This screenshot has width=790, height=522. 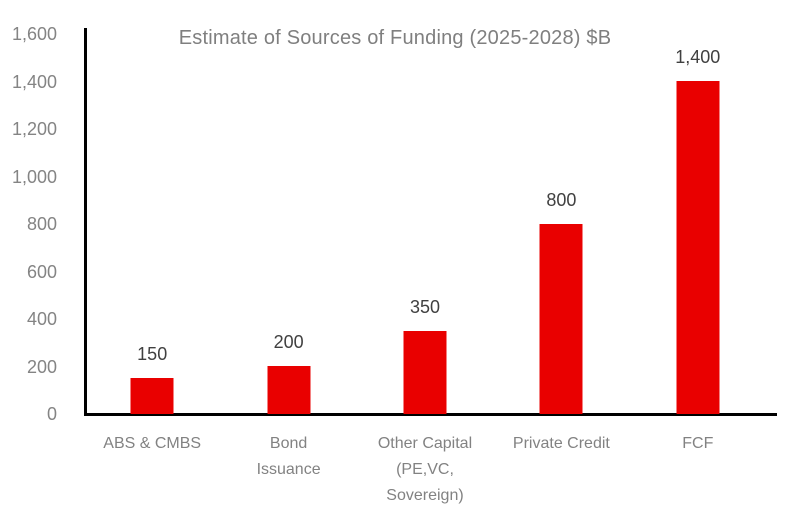 What do you see at coordinates (41, 319) in the screenshot?
I see `y-tick-label: 400` at bounding box center [41, 319].